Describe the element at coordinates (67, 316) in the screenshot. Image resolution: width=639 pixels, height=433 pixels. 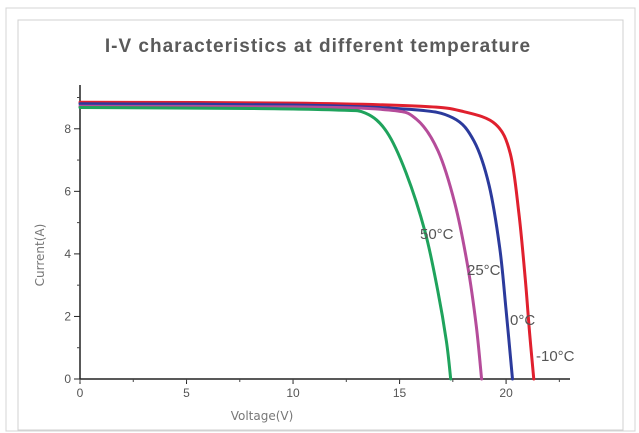
I see `y-tick-label: 2` at that location.